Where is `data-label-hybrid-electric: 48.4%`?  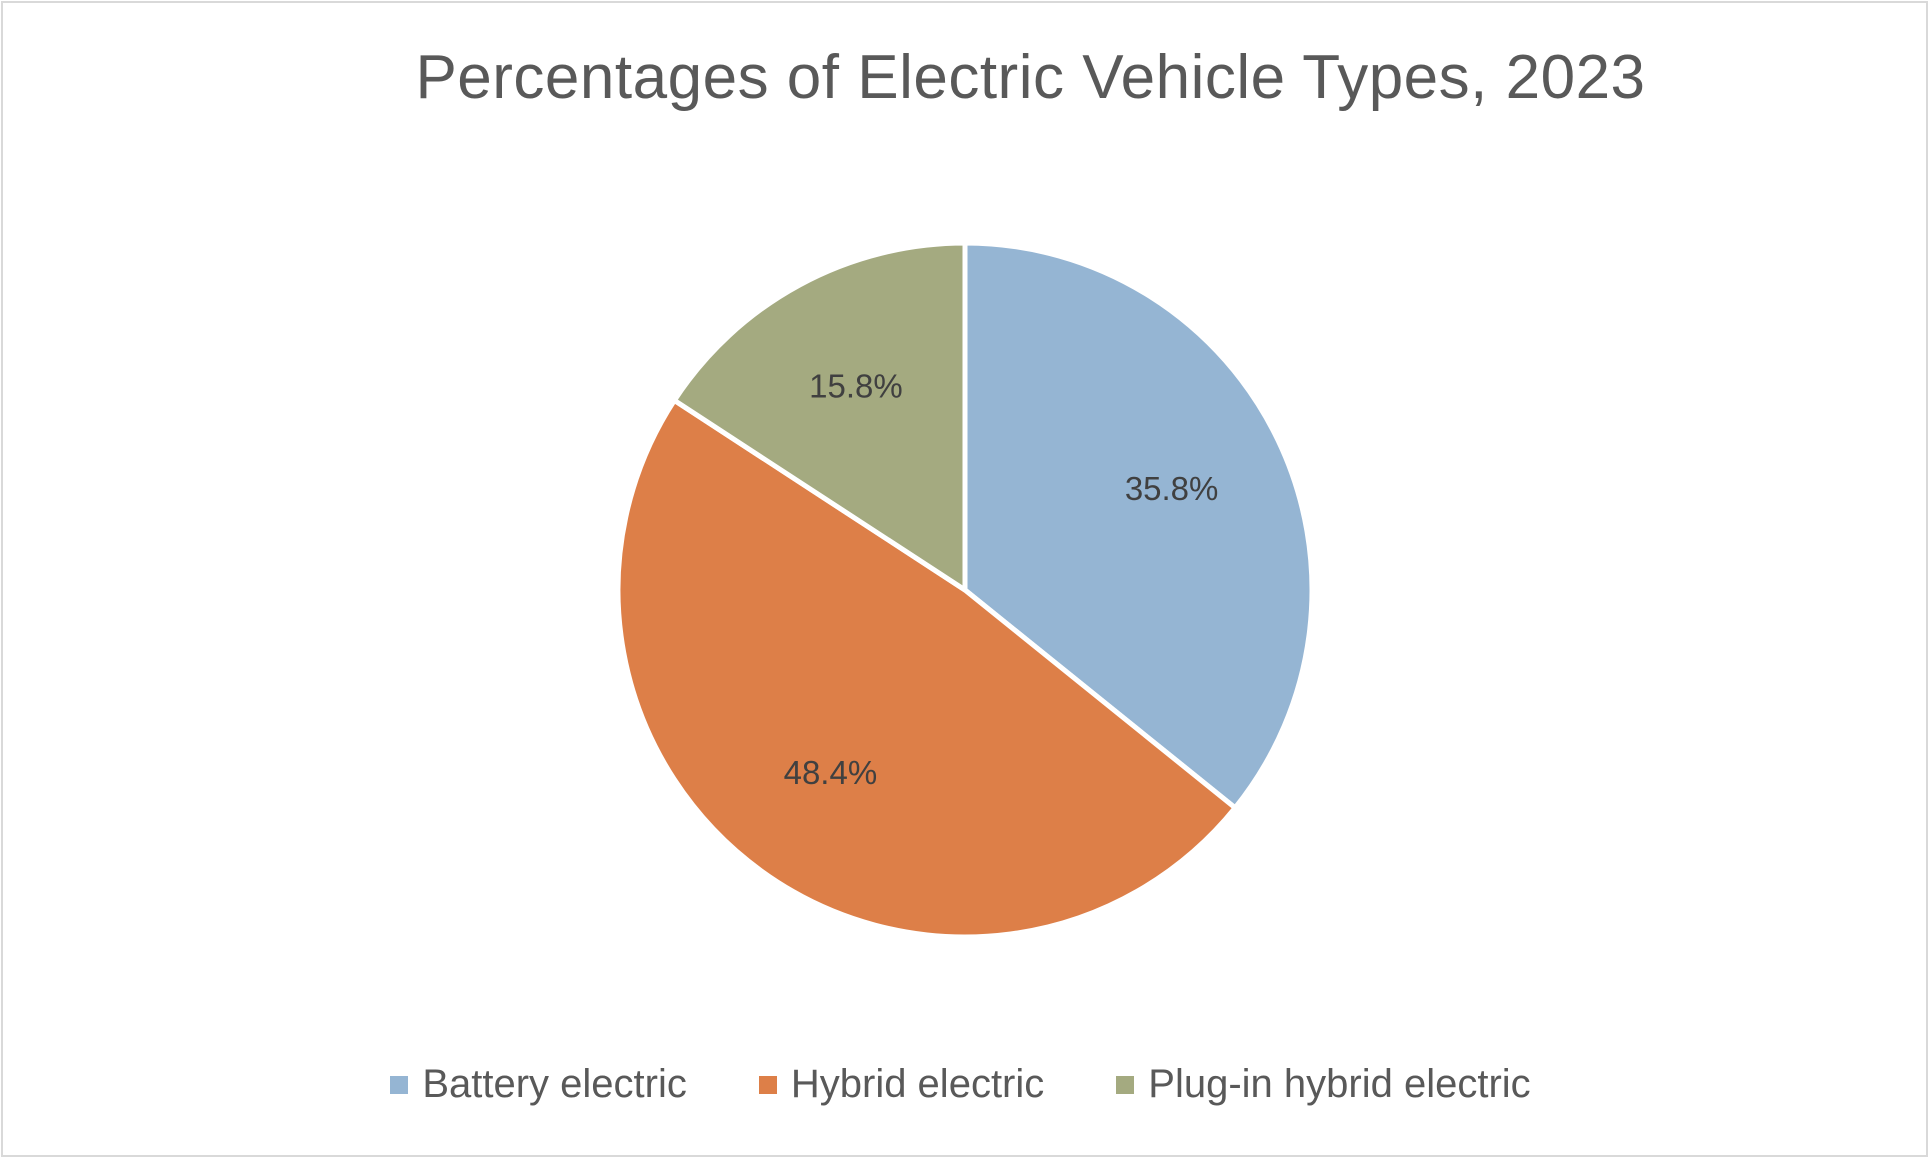 data-label-hybrid-electric: 48.4% is located at coordinates (831, 772).